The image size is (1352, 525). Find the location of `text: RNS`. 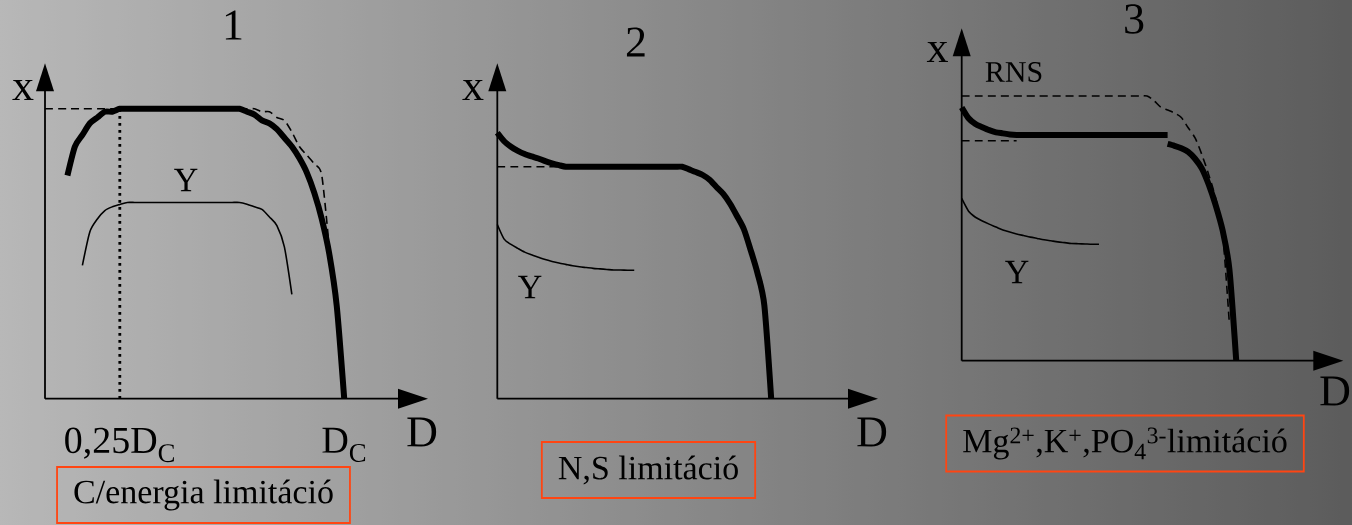

text: RNS is located at coordinates (1013, 72).